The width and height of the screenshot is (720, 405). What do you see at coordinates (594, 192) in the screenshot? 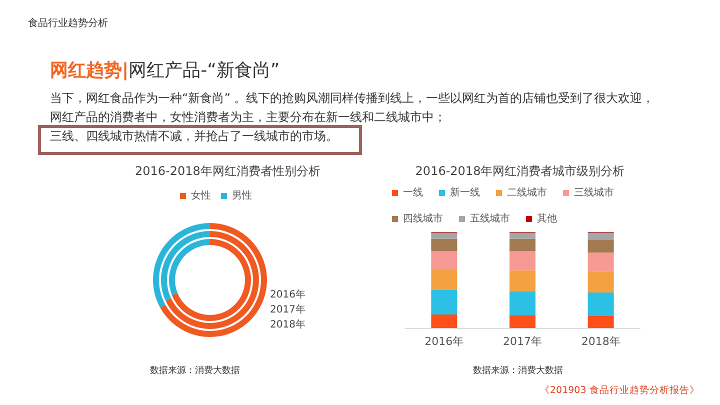
I see `legend-label: 三线城市` at bounding box center [594, 192].